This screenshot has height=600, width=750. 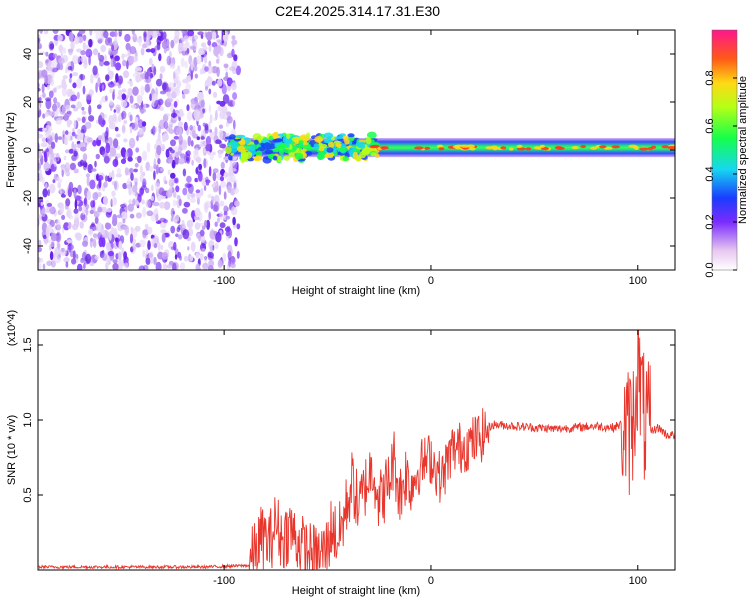 I want to click on spectrogram-y-tick-label: -20, so click(x=28, y=198).